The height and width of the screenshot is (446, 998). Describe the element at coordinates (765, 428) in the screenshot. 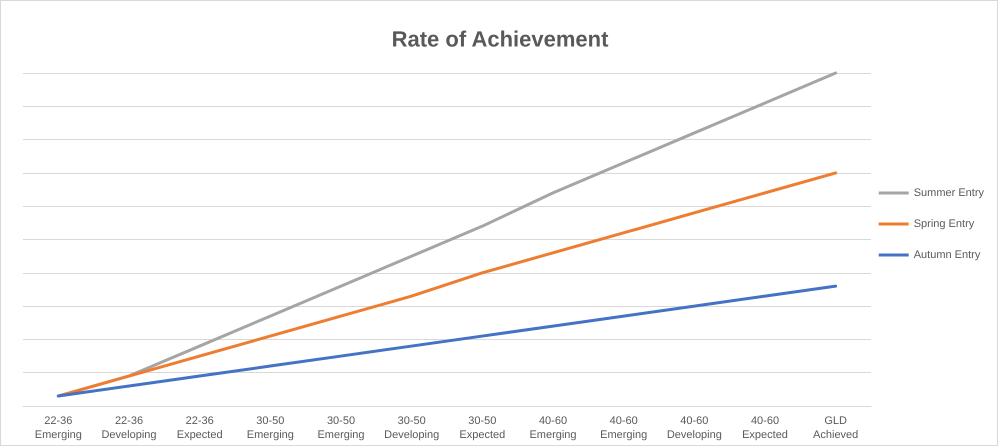

I see `x-tick-label: 40-60 Expected` at that location.